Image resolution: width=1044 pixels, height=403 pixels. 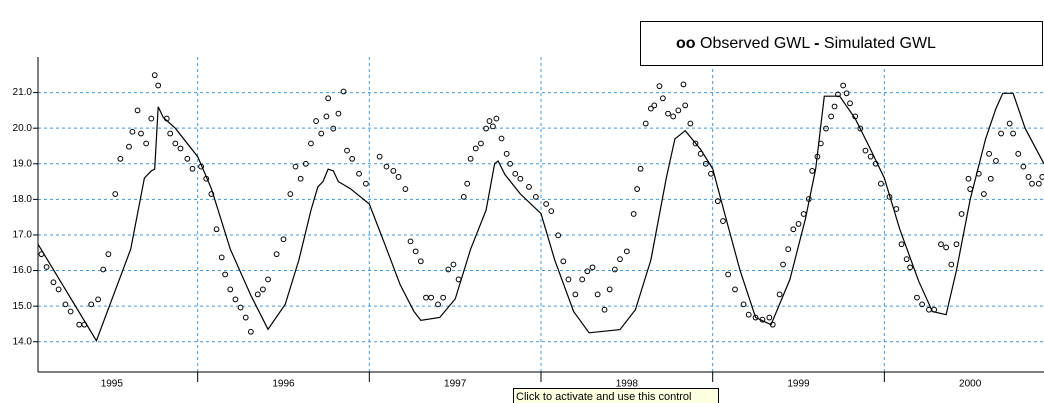 What do you see at coordinates (112, 384) in the screenshot?
I see `x-tick-label: 1995` at bounding box center [112, 384].